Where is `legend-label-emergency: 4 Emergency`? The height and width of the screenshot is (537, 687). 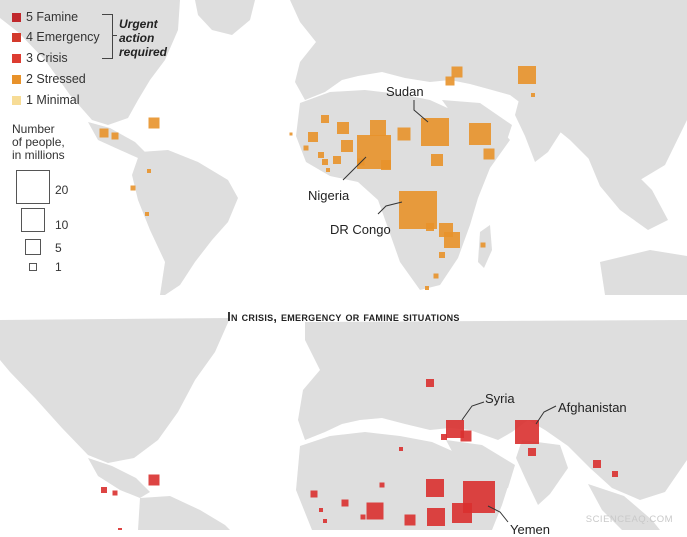
legend-label-emergency: 4 Emergency is located at coordinates (63, 37).